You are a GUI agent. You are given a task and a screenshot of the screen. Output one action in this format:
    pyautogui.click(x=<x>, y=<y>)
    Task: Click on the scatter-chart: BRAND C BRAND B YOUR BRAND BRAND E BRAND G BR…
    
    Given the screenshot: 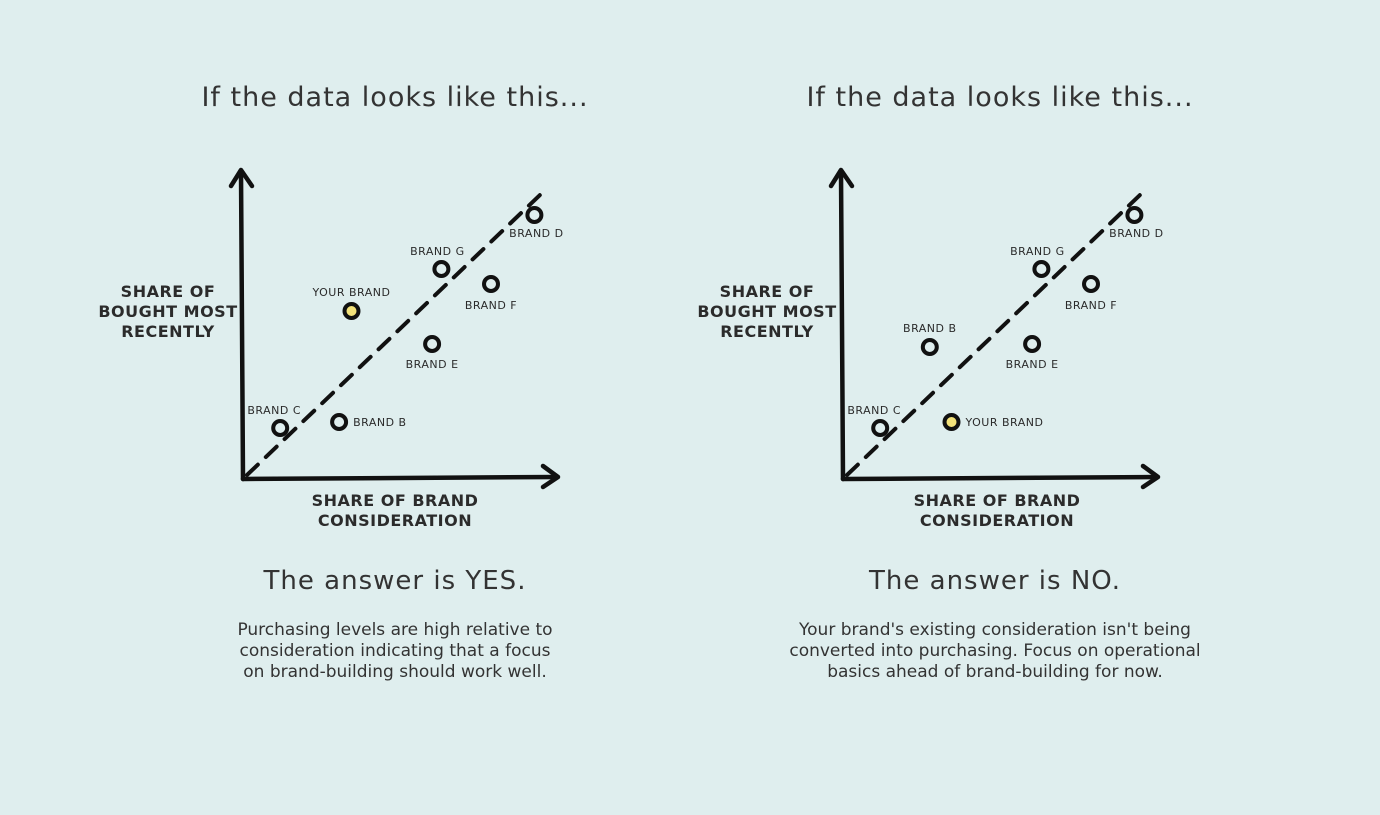 What is the action you would take?
    pyautogui.click(x=395, y=328)
    